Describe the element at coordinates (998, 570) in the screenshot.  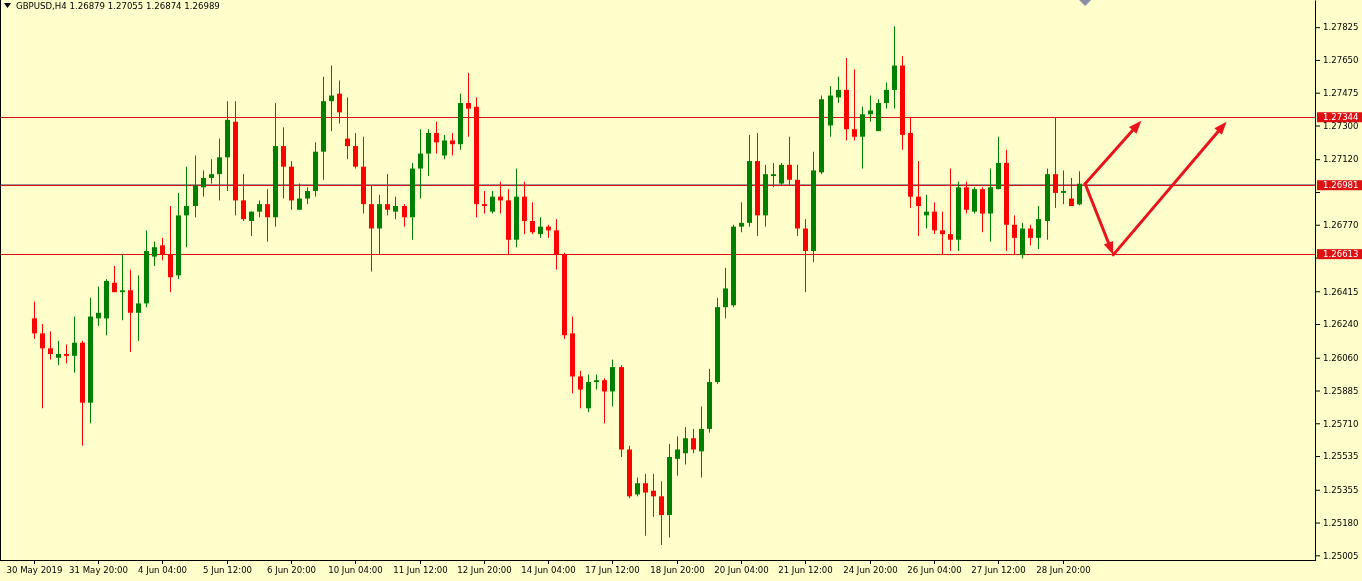
I see `x-tick-label: 27 Jun 12:00` at that location.